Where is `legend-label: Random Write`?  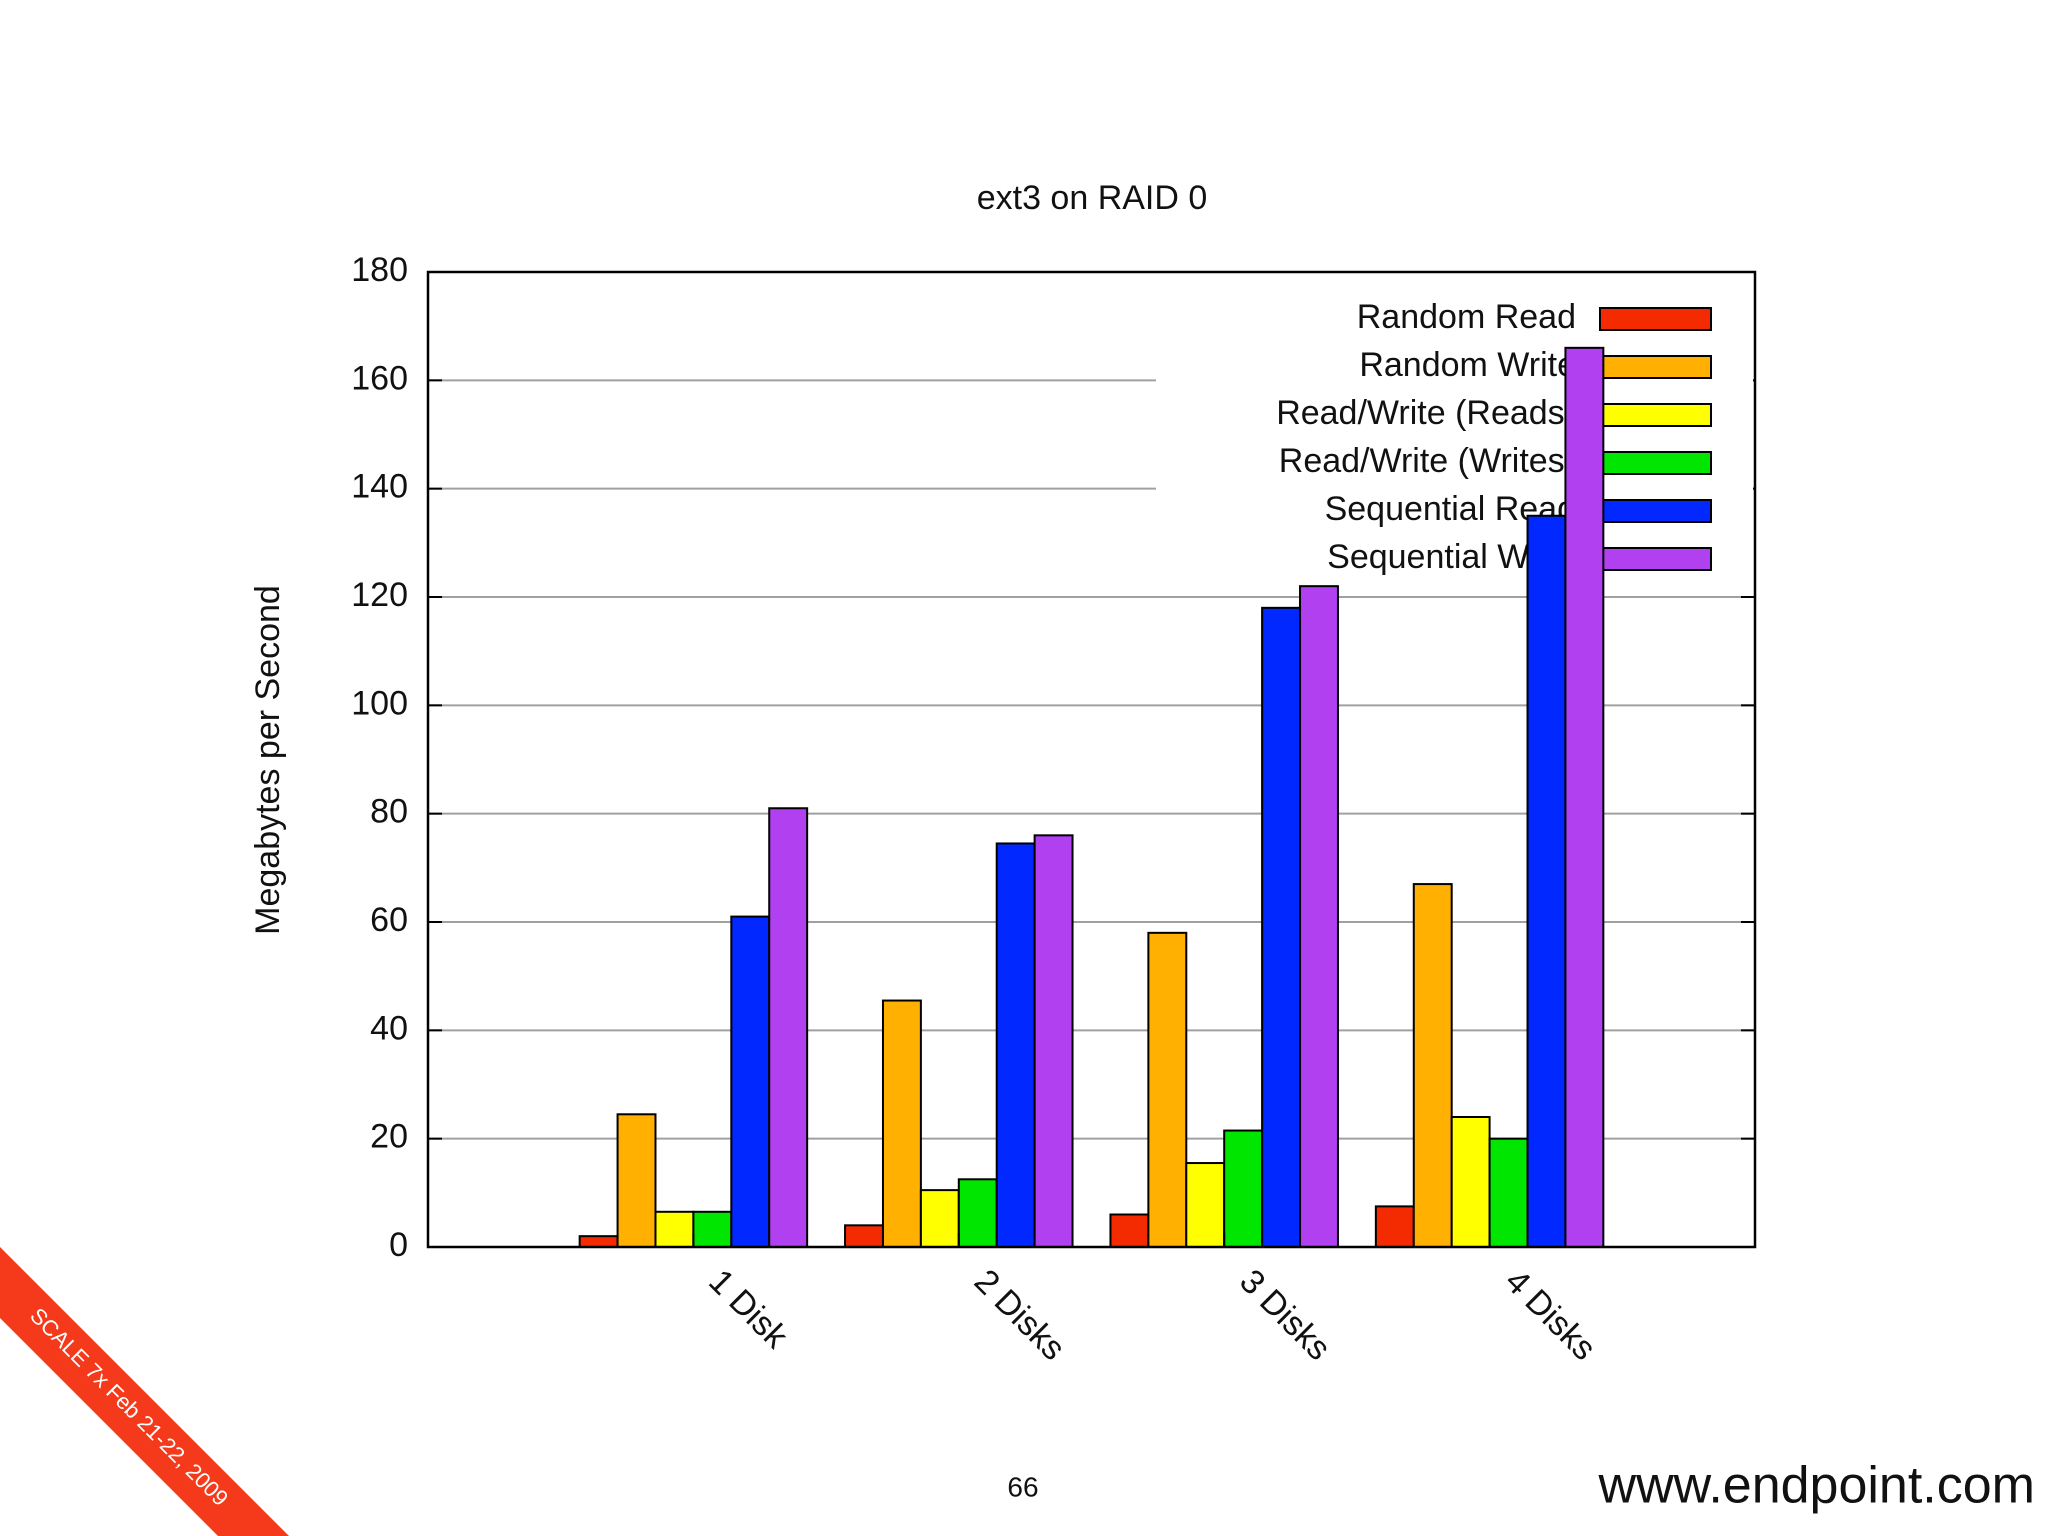
legend-label: Random Write is located at coordinates (1467, 365).